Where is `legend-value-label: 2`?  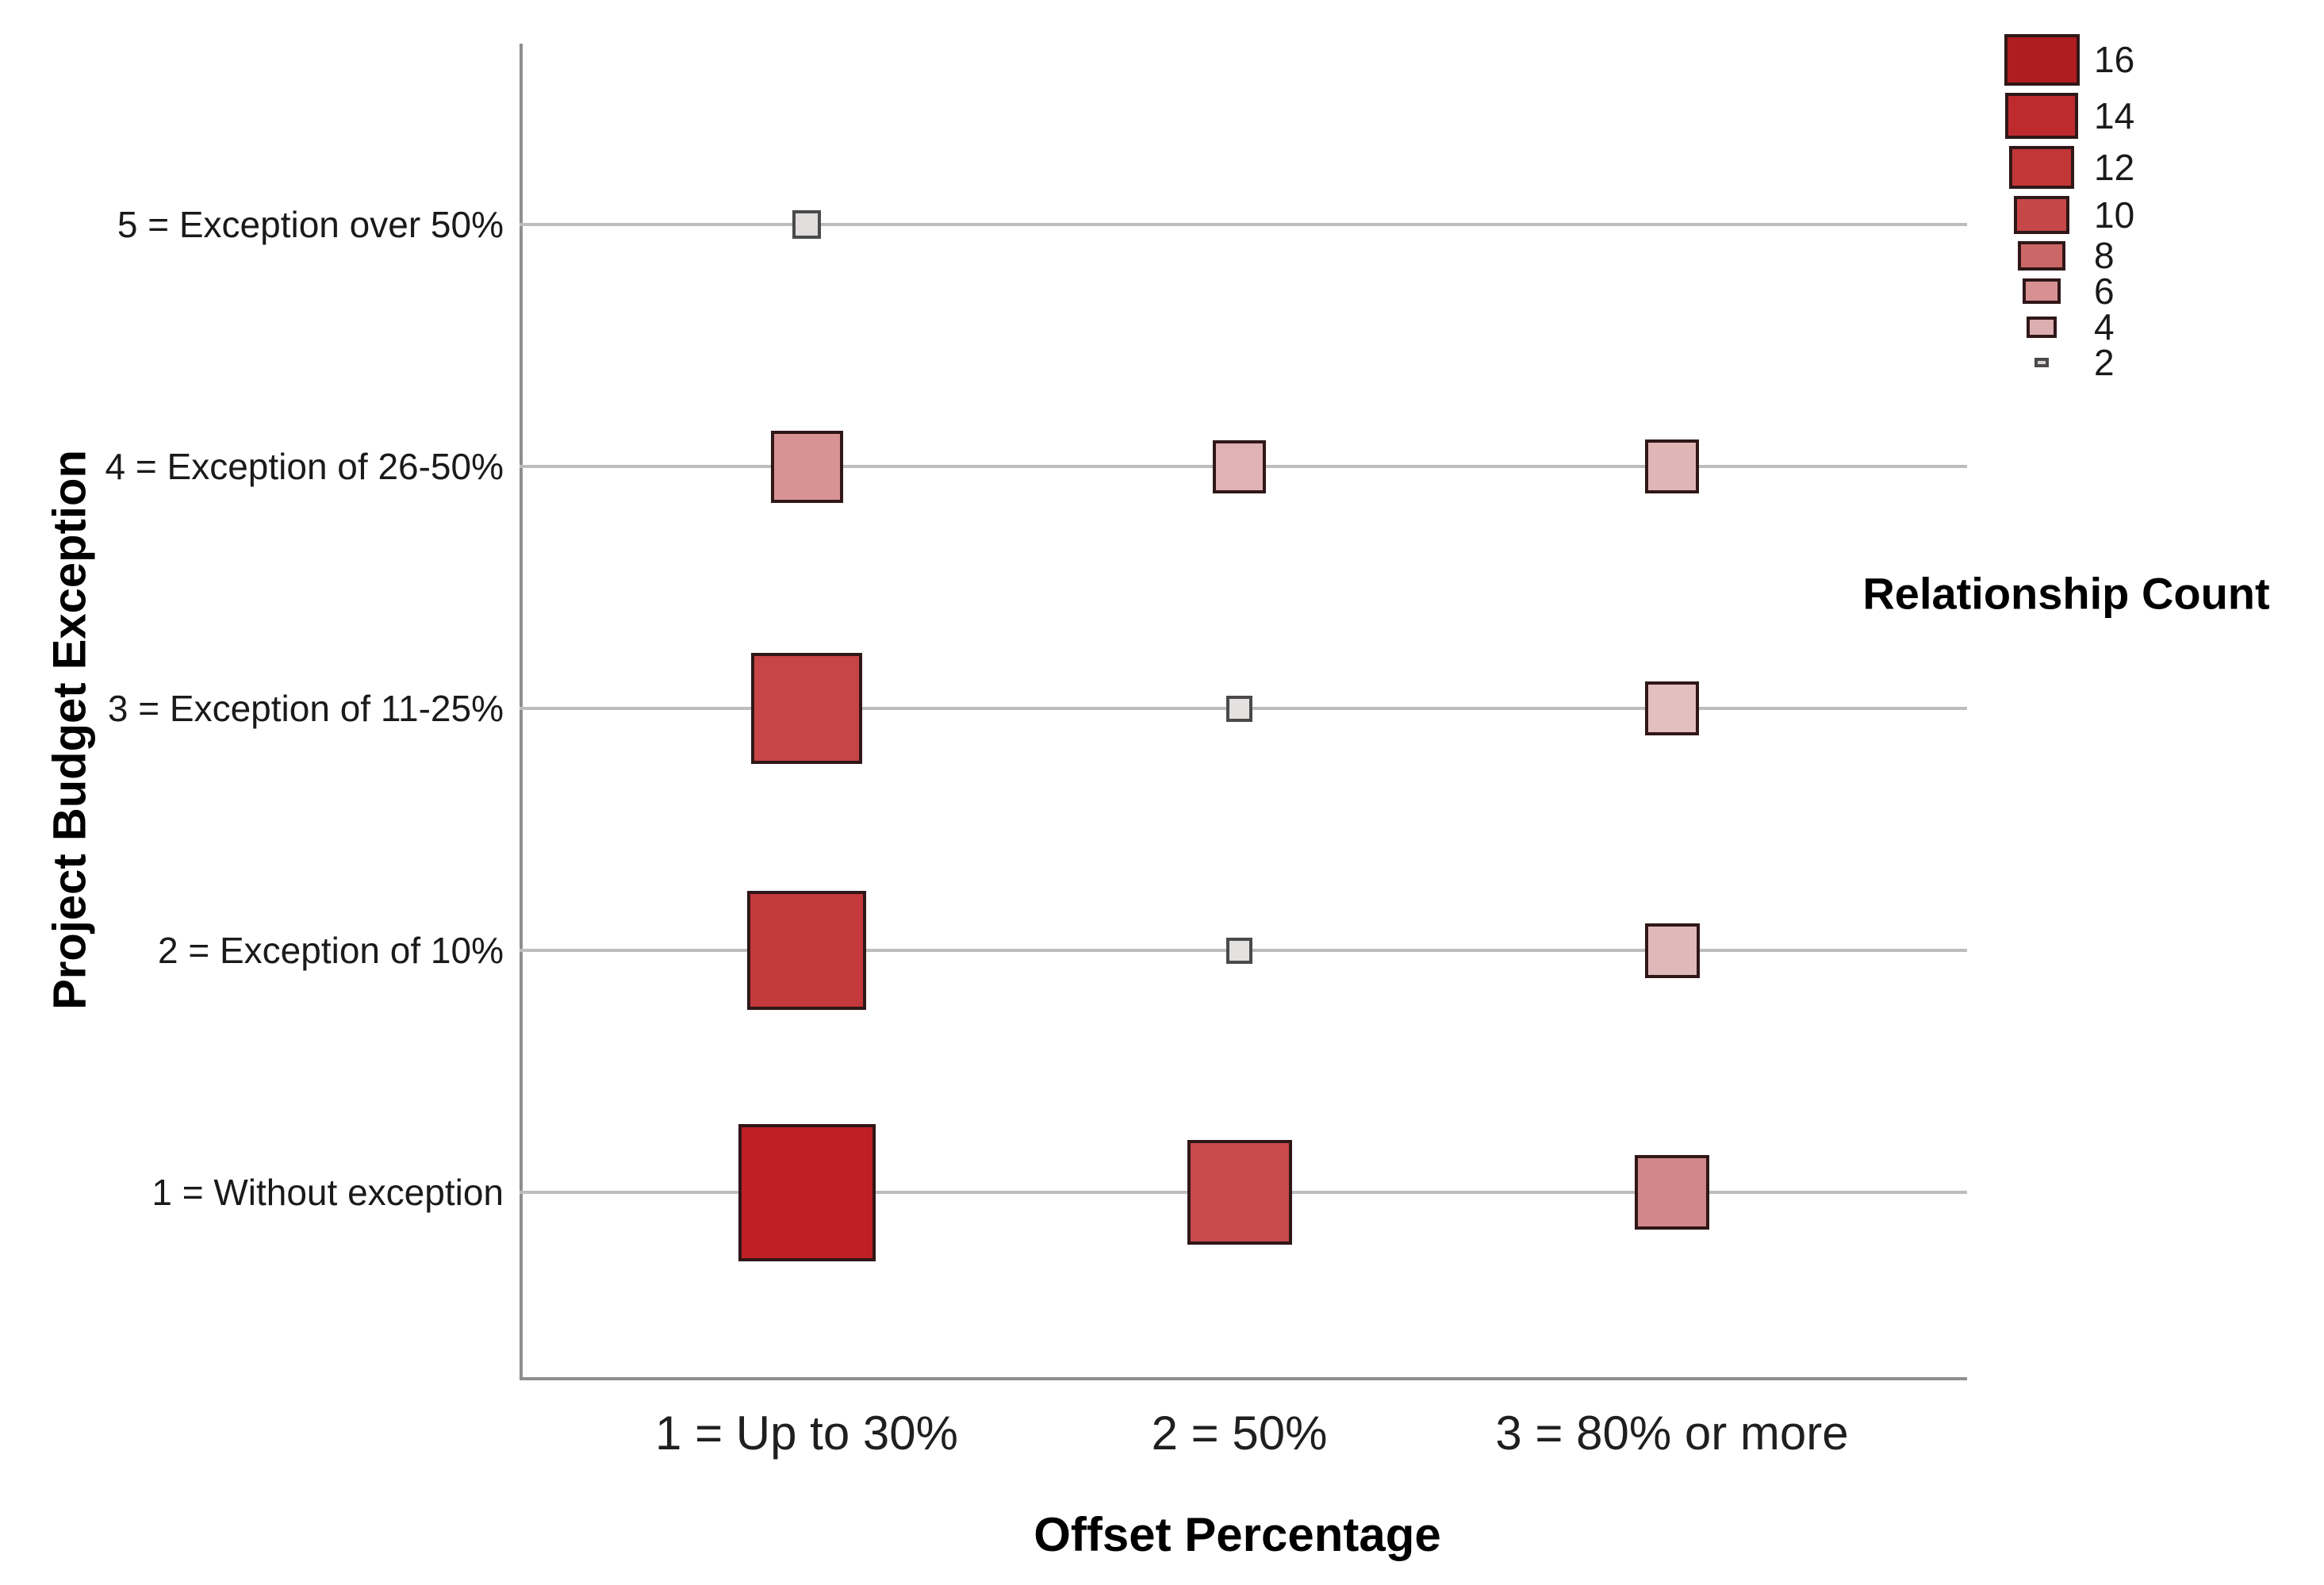
legend-value-label: 2 is located at coordinates (2104, 363).